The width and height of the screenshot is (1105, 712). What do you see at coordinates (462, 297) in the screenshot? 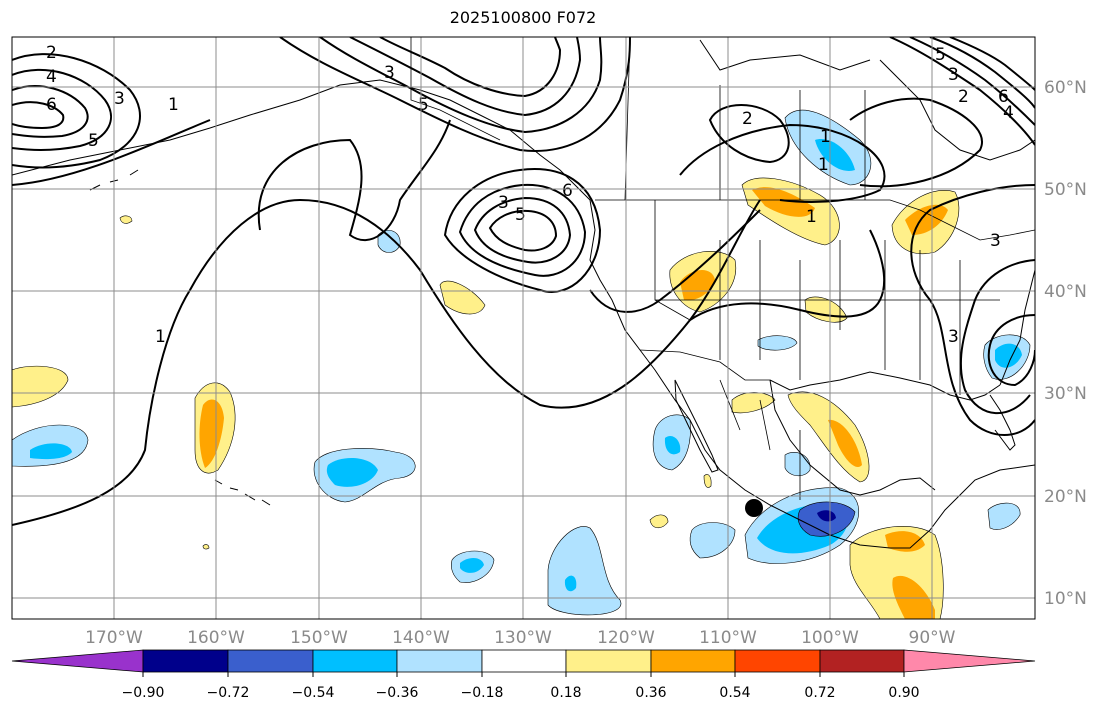
I see `yellow-area-ne-pacific` at bounding box center [462, 297].